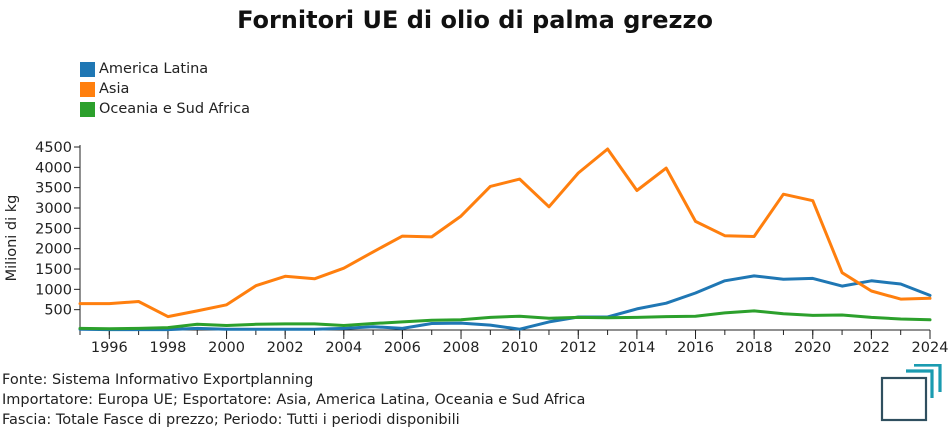  I want to click on series-line-oceania-e-sud-africa, so click(505, 320).